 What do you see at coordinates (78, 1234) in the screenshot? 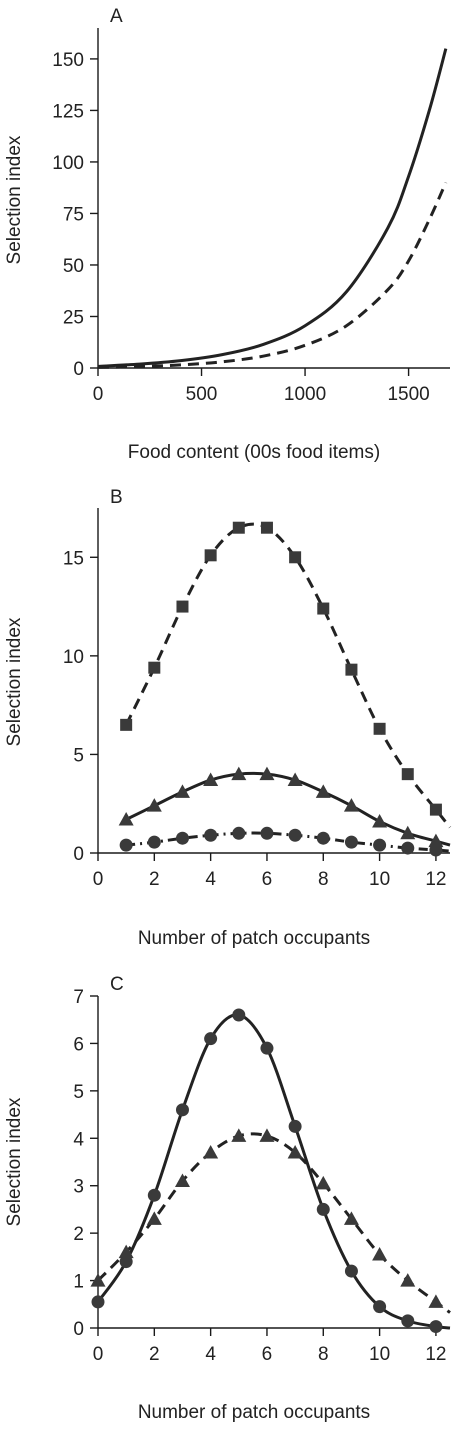
I see `y-tick-label: 2` at bounding box center [78, 1234].